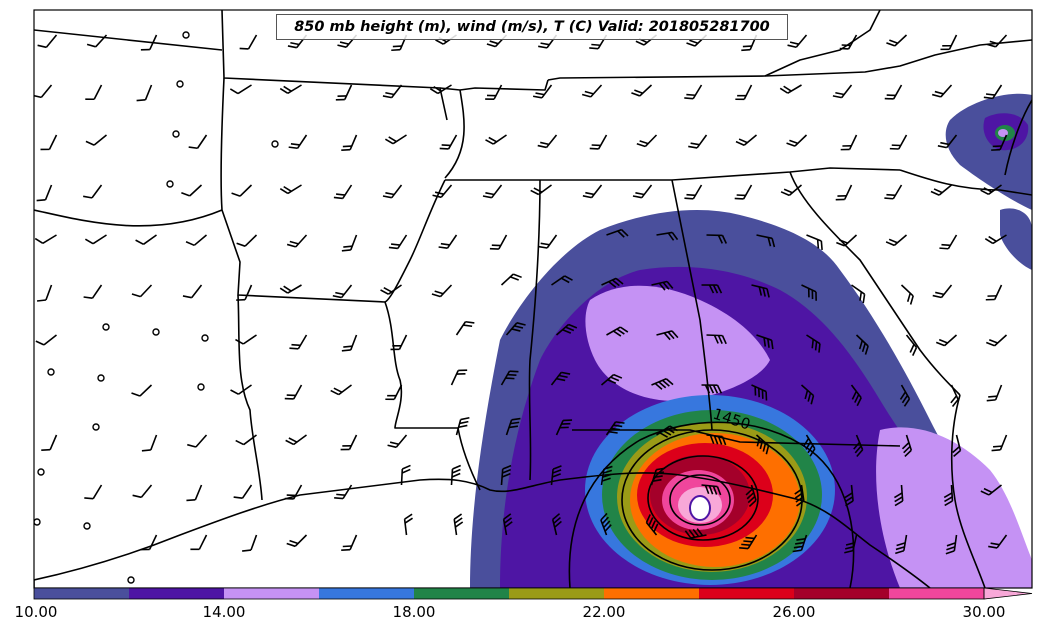 The width and height of the screenshot is (1041, 633). What do you see at coordinates (414, 612) in the screenshot?
I see `colorbar-tick-label: 18.00` at bounding box center [414, 612].